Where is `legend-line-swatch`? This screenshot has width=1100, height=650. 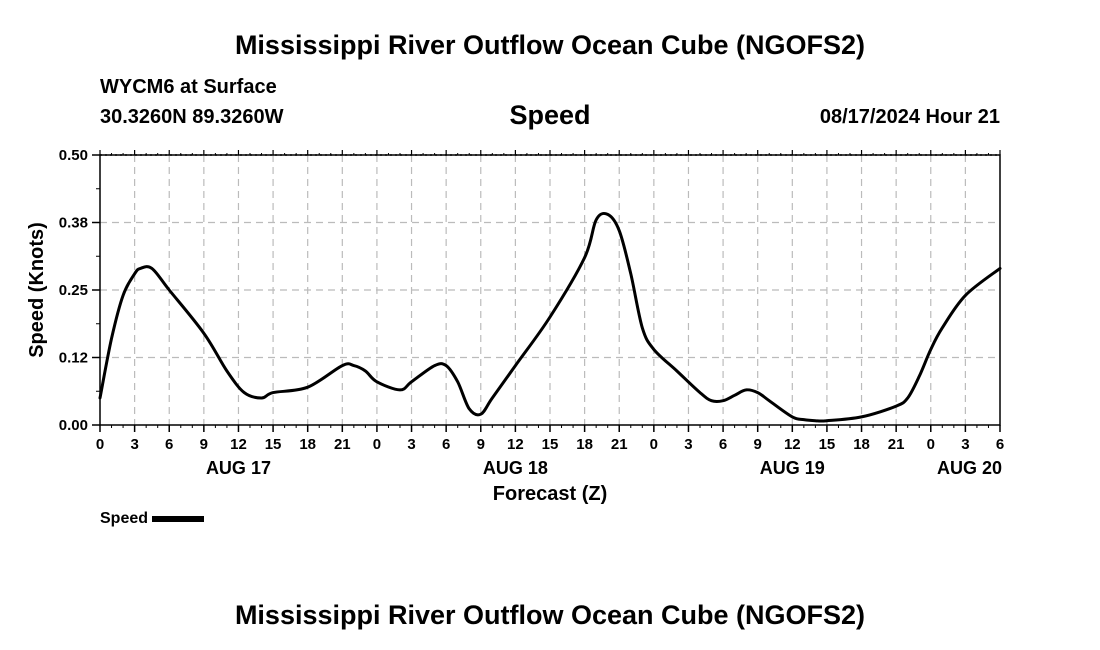
legend-line-swatch is located at coordinates (178, 519).